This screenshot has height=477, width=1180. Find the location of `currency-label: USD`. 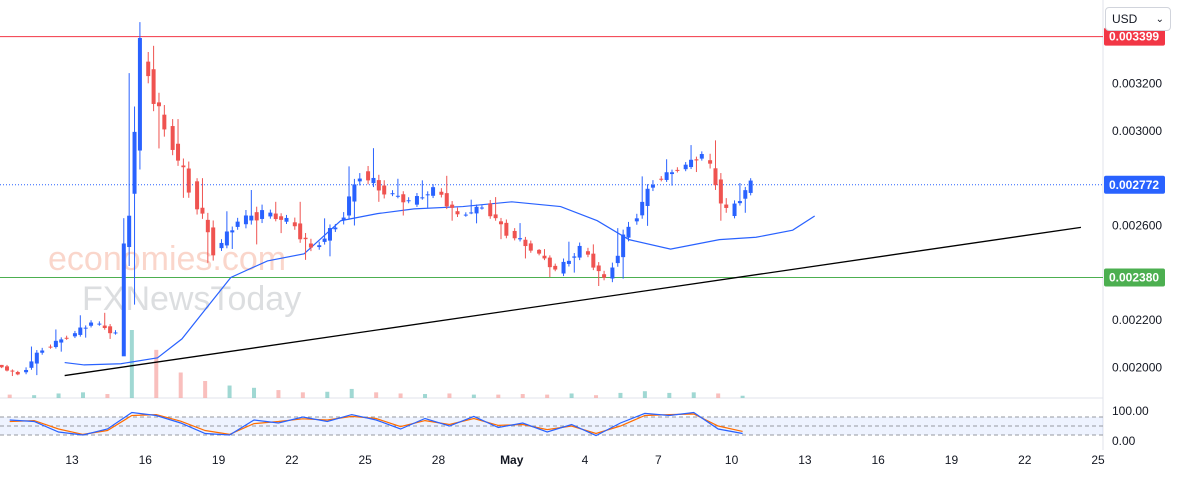

currency-label: USD is located at coordinates (1125, 19).